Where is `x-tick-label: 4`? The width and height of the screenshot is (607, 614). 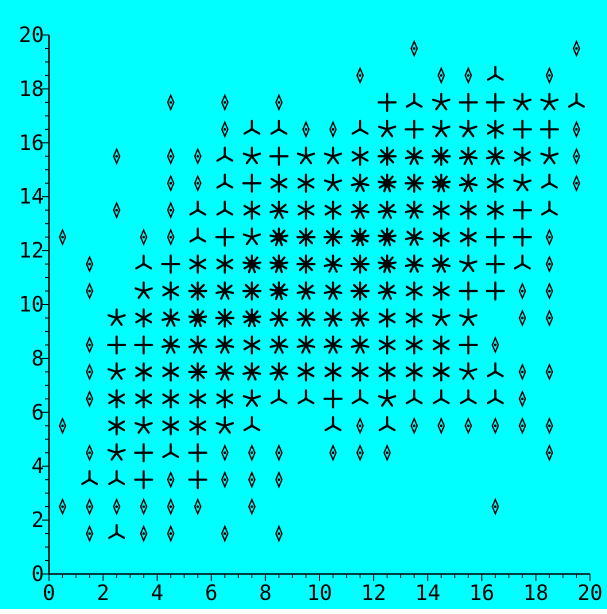
x-tick-label: 4 is located at coordinates (157, 593).